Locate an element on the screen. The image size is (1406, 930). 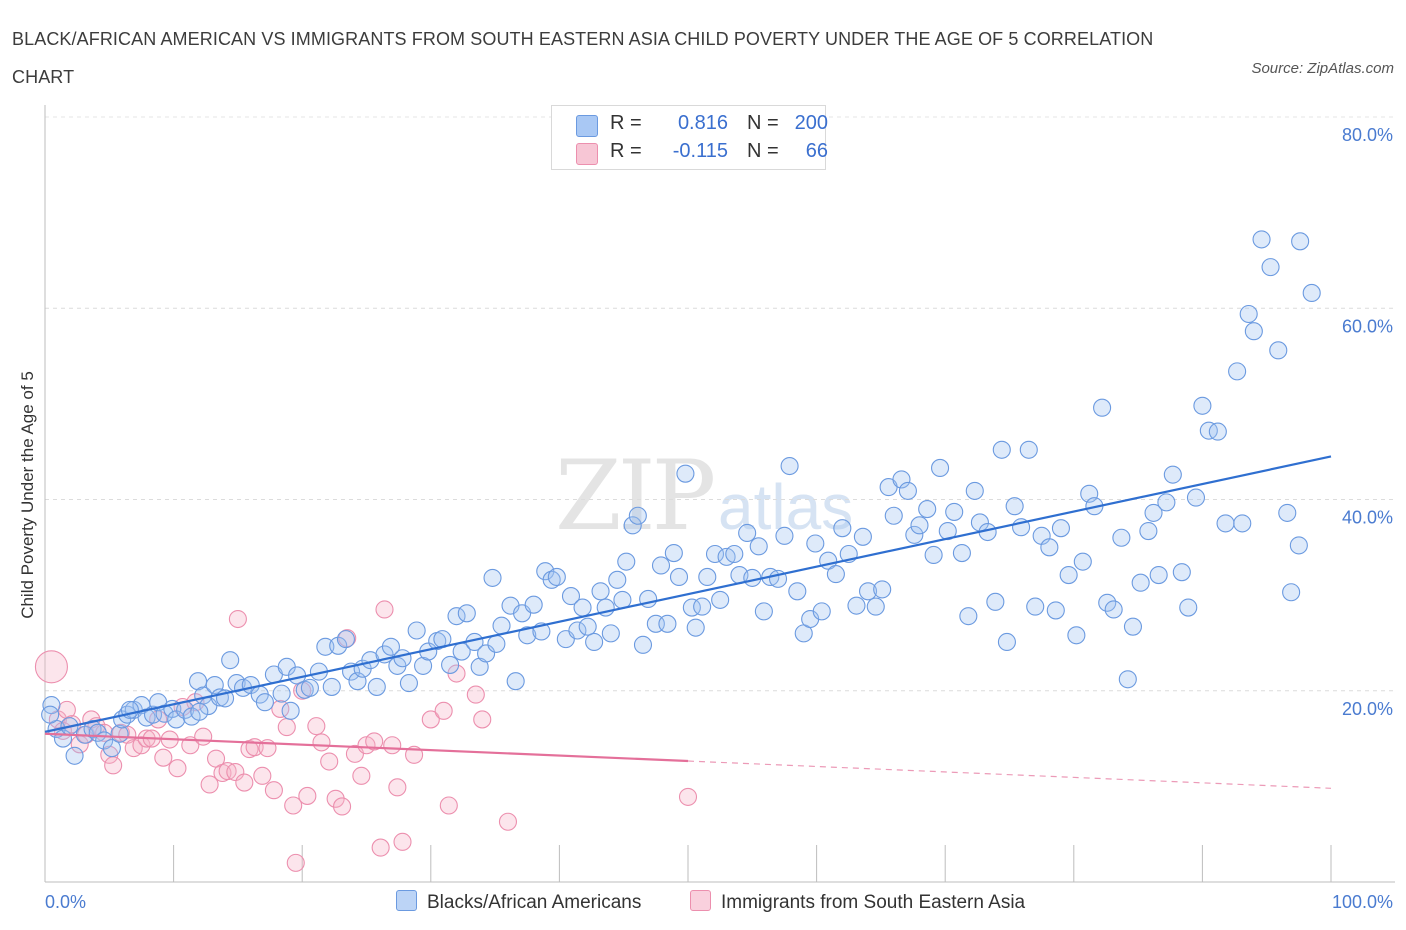
legend-label-immigrants: Immigrants from South Eastern Asia is located at coordinates (873, 902).